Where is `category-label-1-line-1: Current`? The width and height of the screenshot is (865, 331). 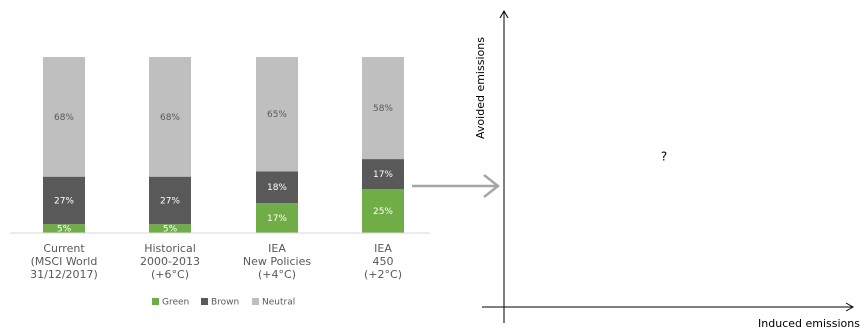
category-label-1-line-1: Current is located at coordinates (64, 248).